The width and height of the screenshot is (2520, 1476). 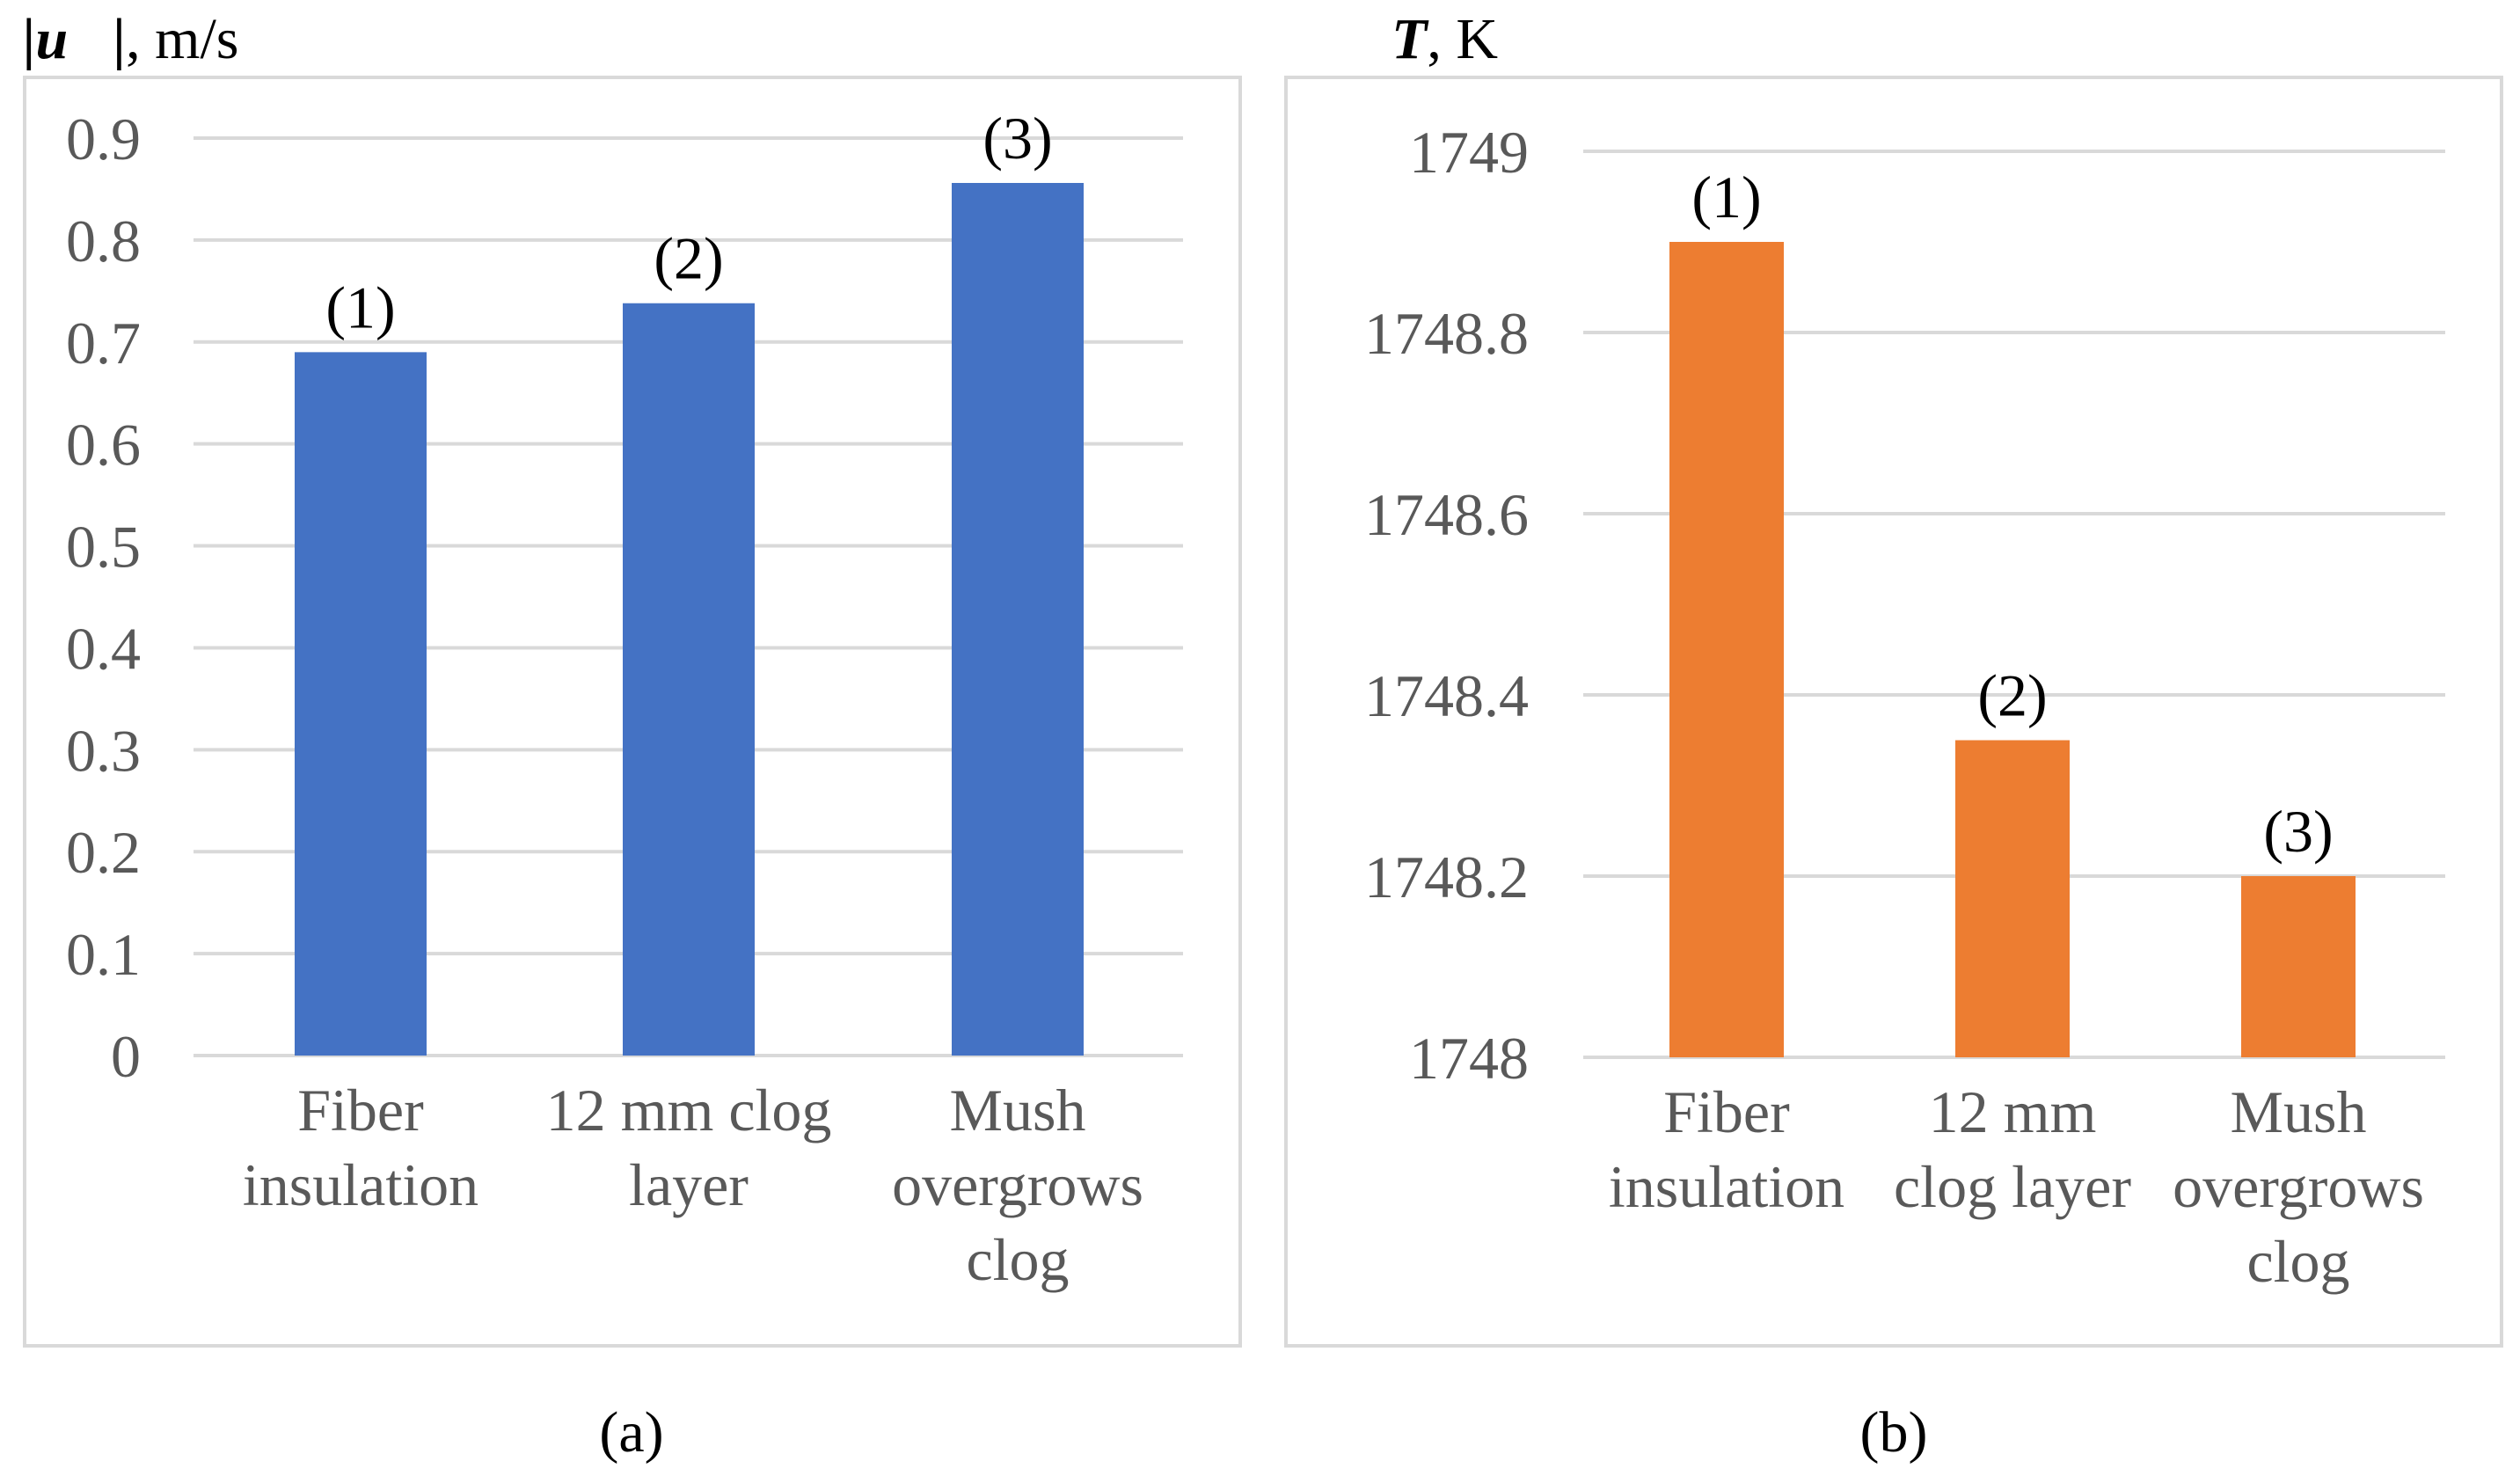 What do you see at coordinates (103, 750) in the screenshot?
I see `y-tick-label: 0.3` at bounding box center [103, 750].